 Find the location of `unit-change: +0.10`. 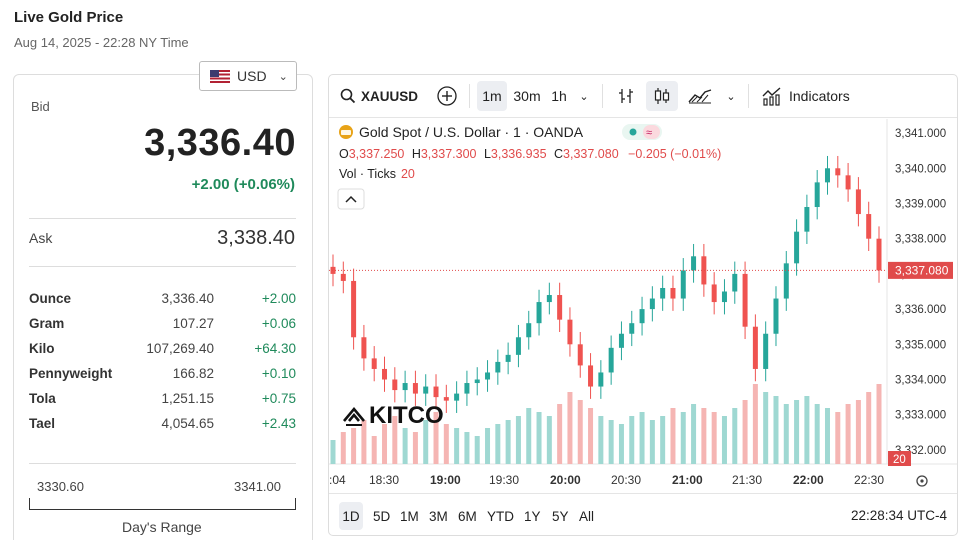

unit-change: +0.10 is located at coordinates (278, 373).